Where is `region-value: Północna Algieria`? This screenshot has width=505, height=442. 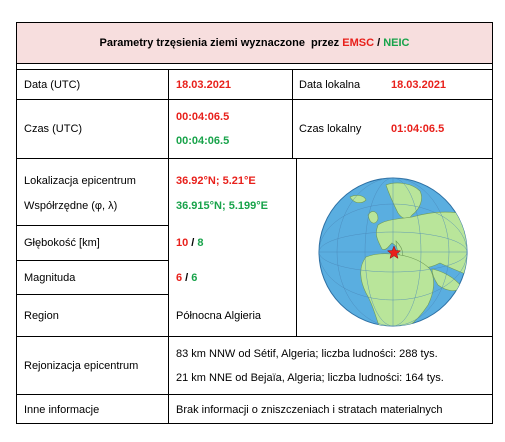 region-value: Północna Algieria is located at coordinates (219, 315).